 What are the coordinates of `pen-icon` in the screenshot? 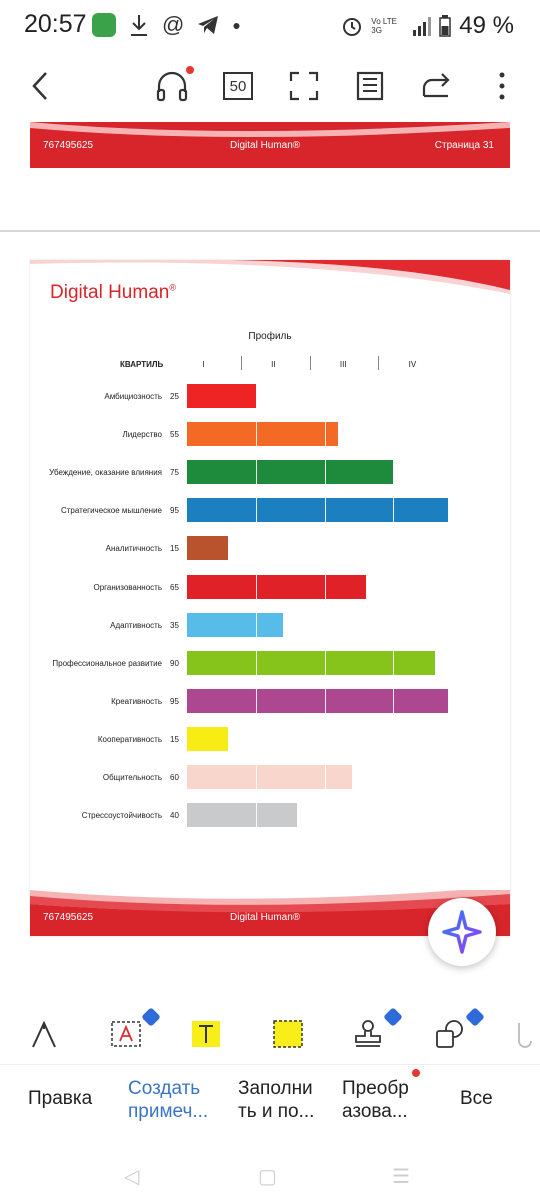 It's located at (44, 1034).